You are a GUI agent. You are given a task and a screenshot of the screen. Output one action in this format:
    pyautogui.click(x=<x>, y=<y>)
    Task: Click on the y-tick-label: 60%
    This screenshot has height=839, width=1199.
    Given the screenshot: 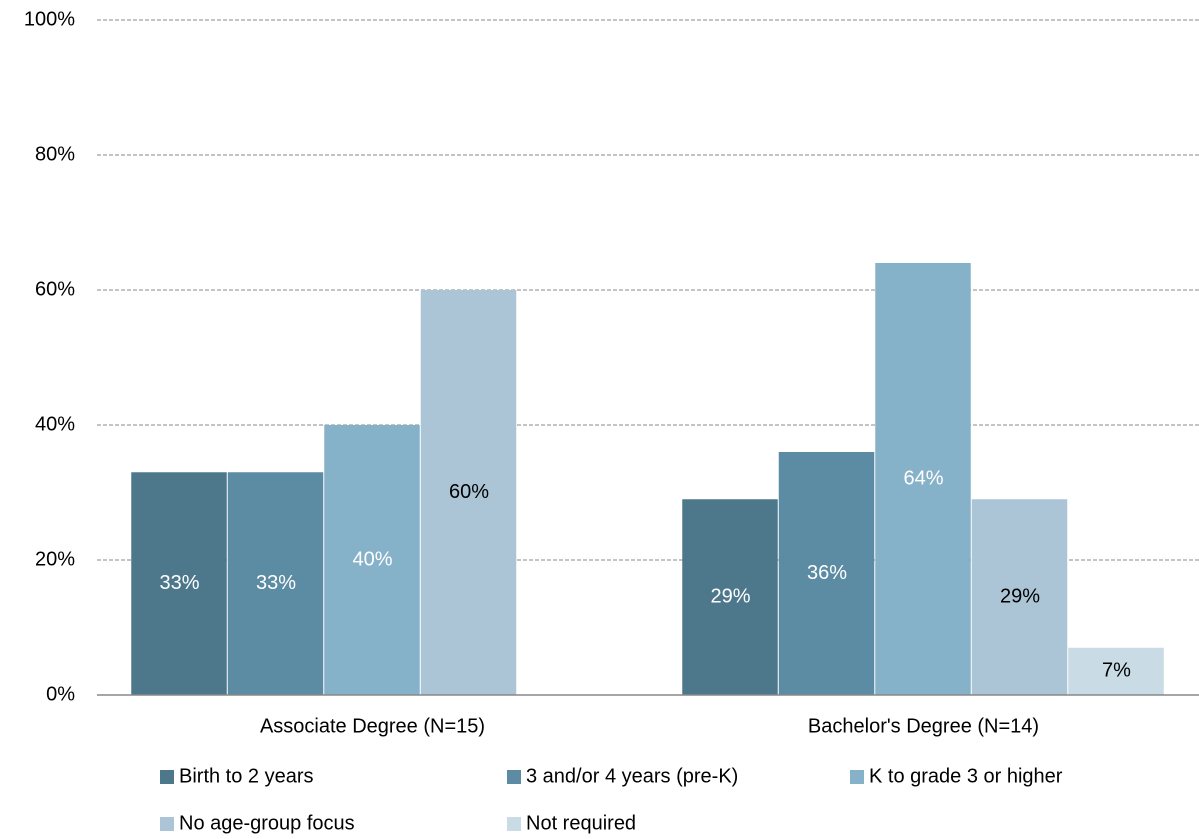 What is the action you would take?
    pyautogui.click(x=55, y=289)
    